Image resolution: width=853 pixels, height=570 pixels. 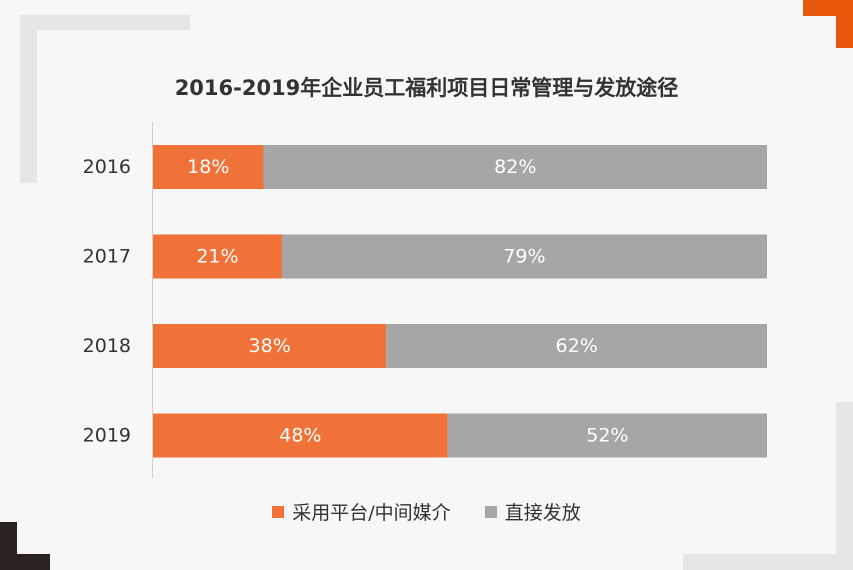 I want to click on frame-corner-bottom-right-horizontal, so click(x=768, y=562).